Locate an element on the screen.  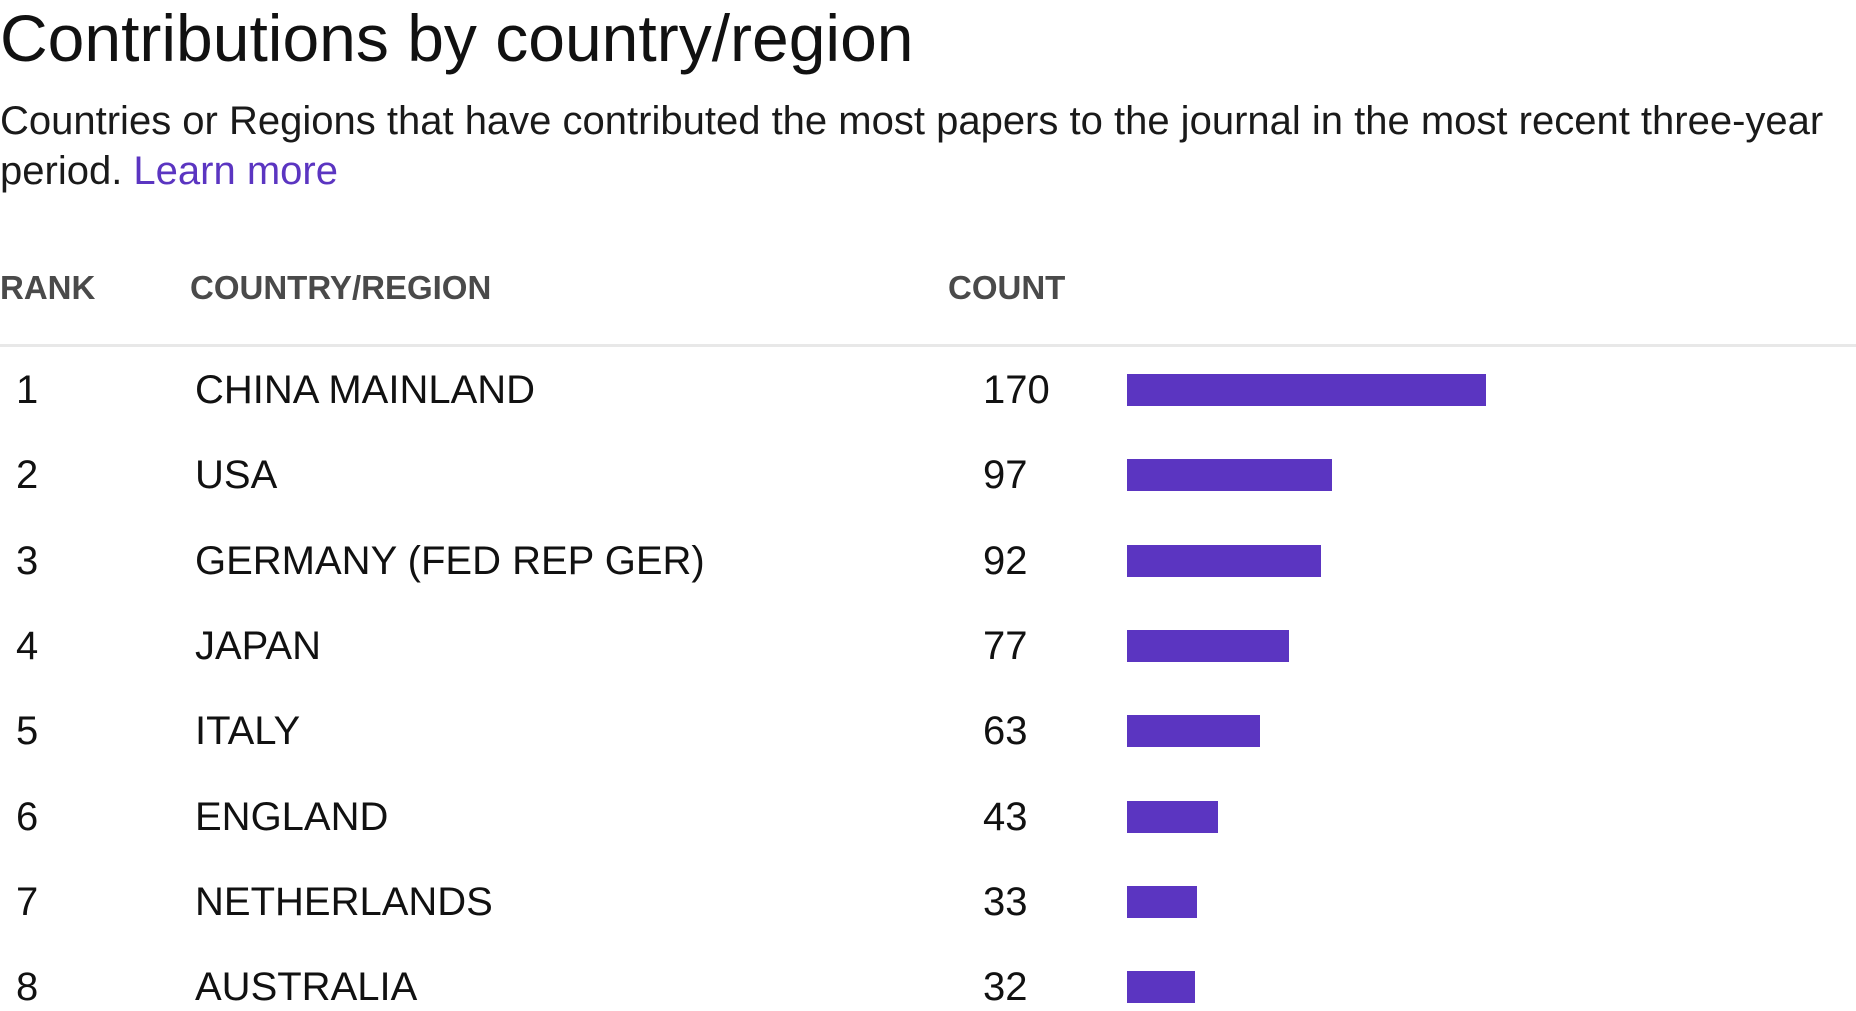
rank-cell: 8 is located at coordinates (27, 987).